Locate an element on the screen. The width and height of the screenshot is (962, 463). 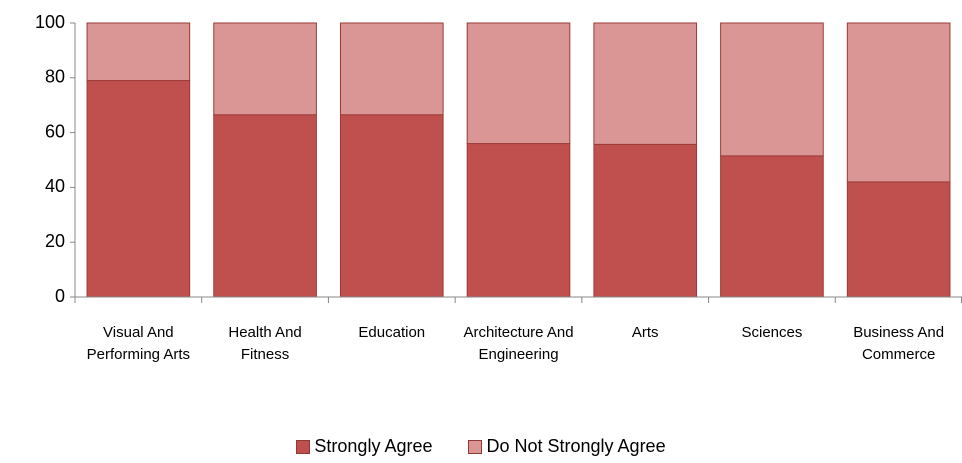
x-tick-label: Sciences is located at coordinates (772, 332).